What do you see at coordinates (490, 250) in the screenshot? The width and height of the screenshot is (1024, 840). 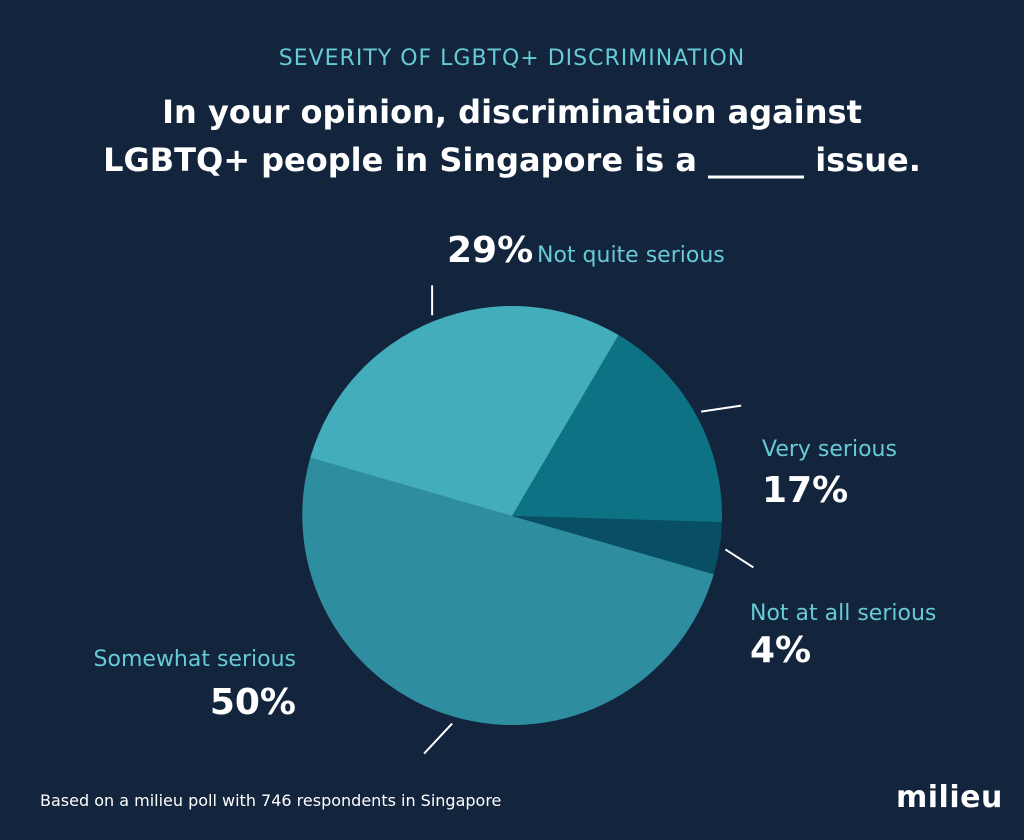 I see `slice-value-label: 29%` at bounding box center [490, 250].